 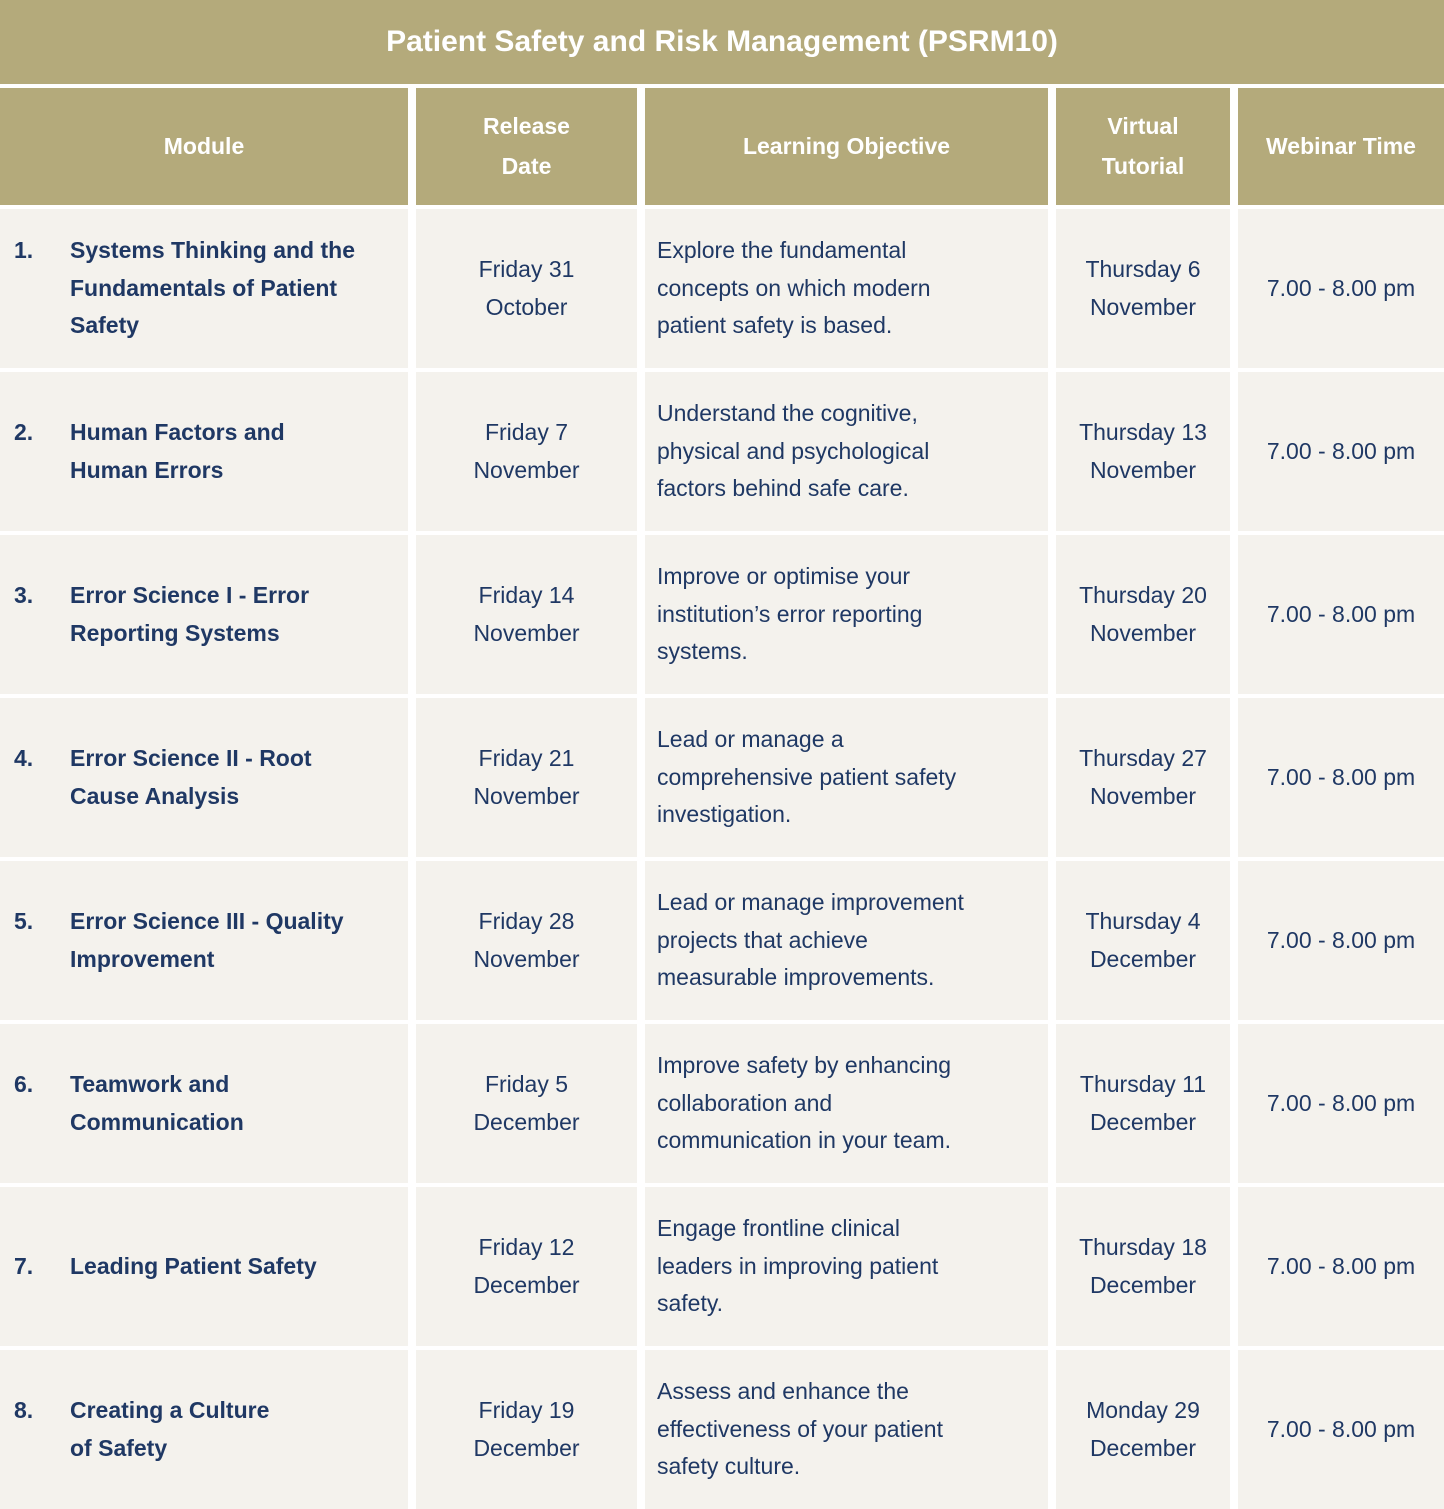 I want to click on module-cell: 6. Teamwork and Communication, so click(x=204, y=1103).